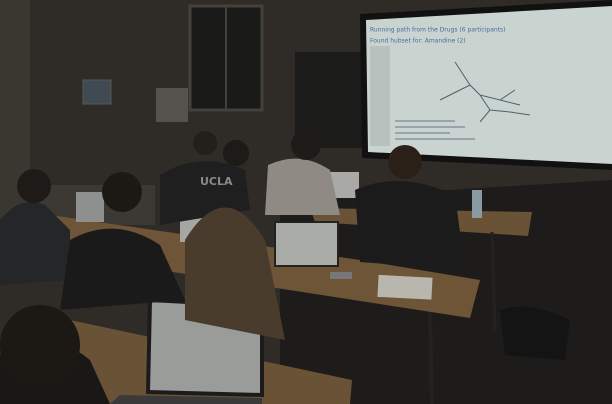 The width and height of the screenshot is (612, 404). I want to click on poster, so click(172, 105).